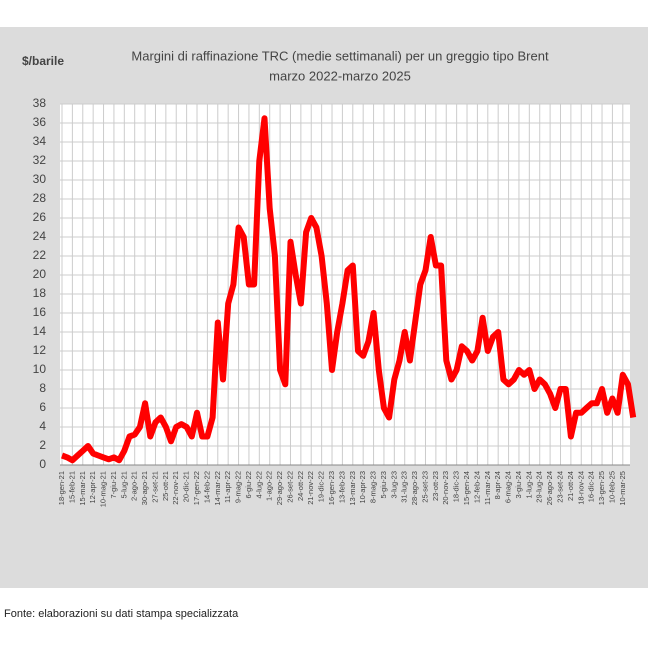 This screenshot has height=655, width=650. I want to click on x-tick-label: 10-mag-21, so click(103, 489).